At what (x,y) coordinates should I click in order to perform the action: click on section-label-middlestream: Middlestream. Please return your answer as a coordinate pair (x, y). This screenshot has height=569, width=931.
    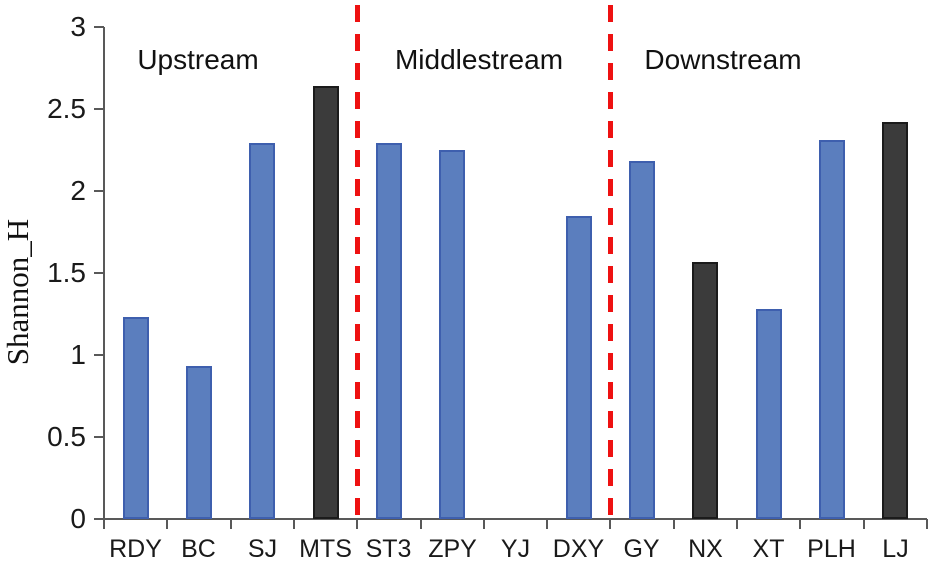
    Looking at the image, I should click on (479, 59).